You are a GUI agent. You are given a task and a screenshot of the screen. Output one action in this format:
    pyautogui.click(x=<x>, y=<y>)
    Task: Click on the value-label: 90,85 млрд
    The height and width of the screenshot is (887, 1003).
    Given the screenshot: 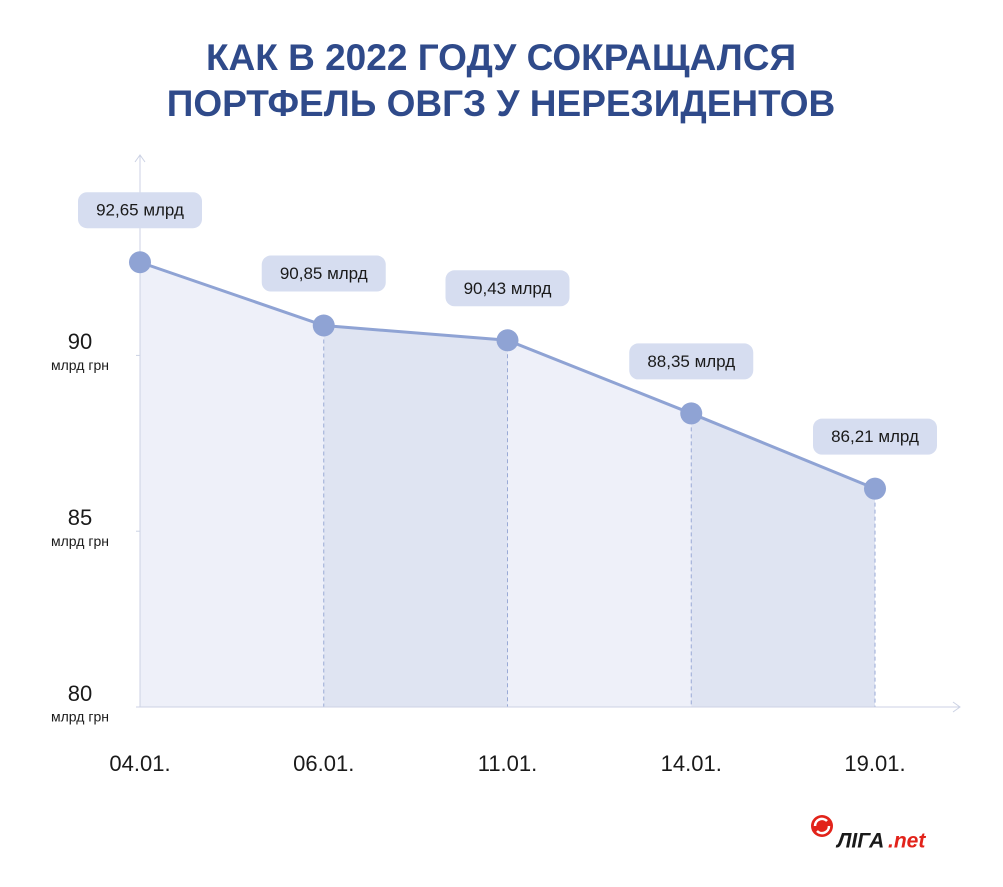 What is the action you would take?
    pyautogui.click(x=324, y=273)
    